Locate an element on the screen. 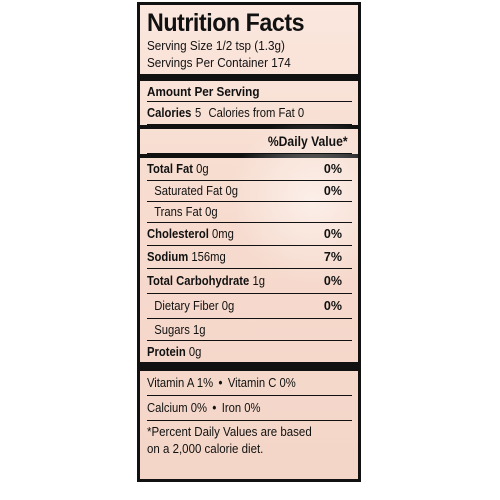 The width and height of the screenshot is (500, 500). total-carbohydrate-amount: 1g is located at coordinates (258, 281).